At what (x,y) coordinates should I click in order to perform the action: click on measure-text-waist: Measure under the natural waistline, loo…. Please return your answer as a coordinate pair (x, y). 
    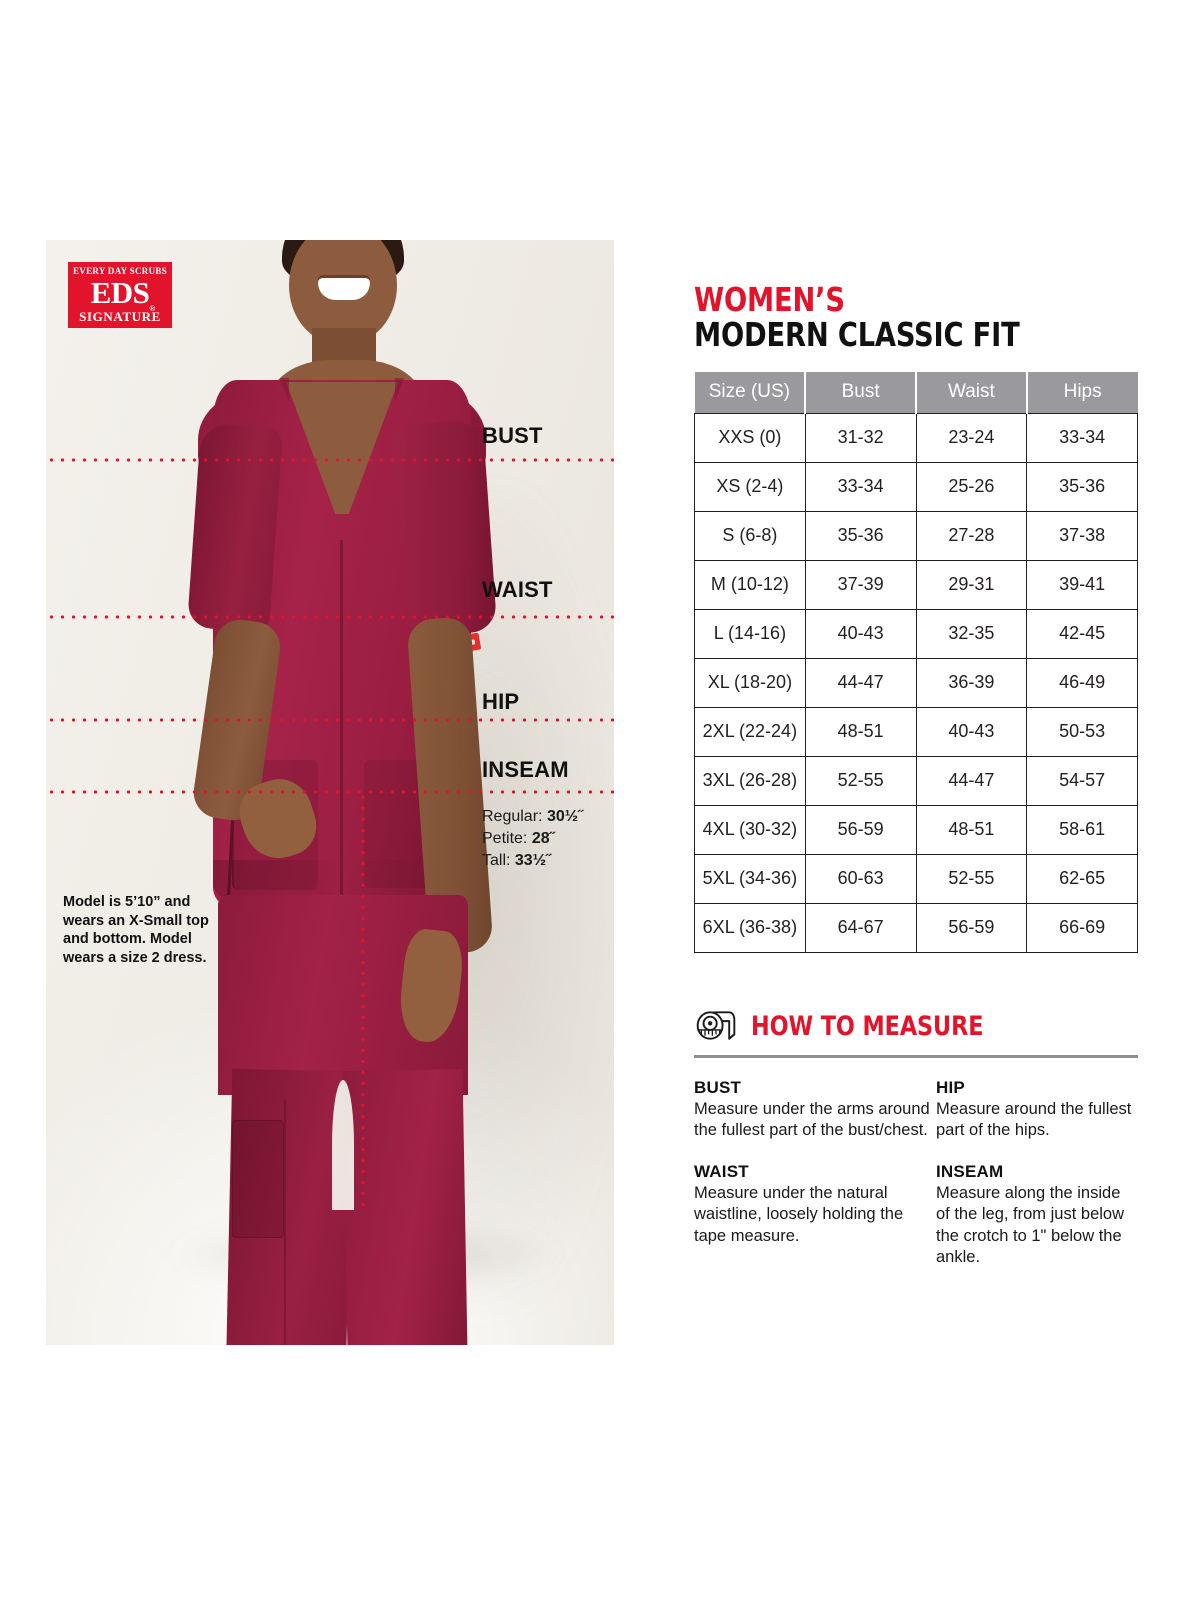
    Looking at the image, I should click on (799, 1214).